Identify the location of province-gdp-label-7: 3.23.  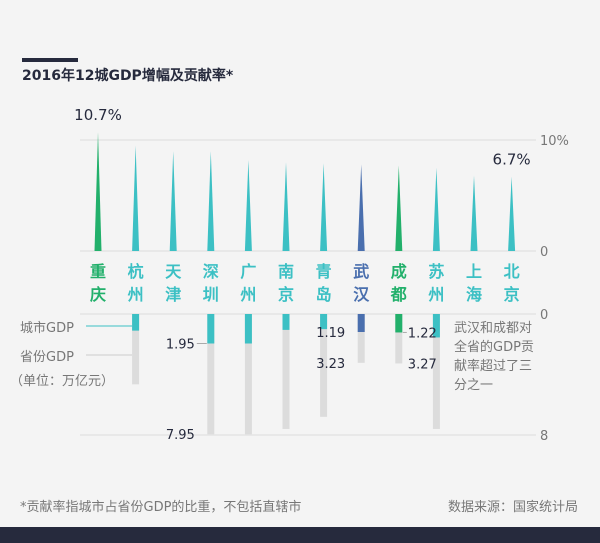
(330, 364).